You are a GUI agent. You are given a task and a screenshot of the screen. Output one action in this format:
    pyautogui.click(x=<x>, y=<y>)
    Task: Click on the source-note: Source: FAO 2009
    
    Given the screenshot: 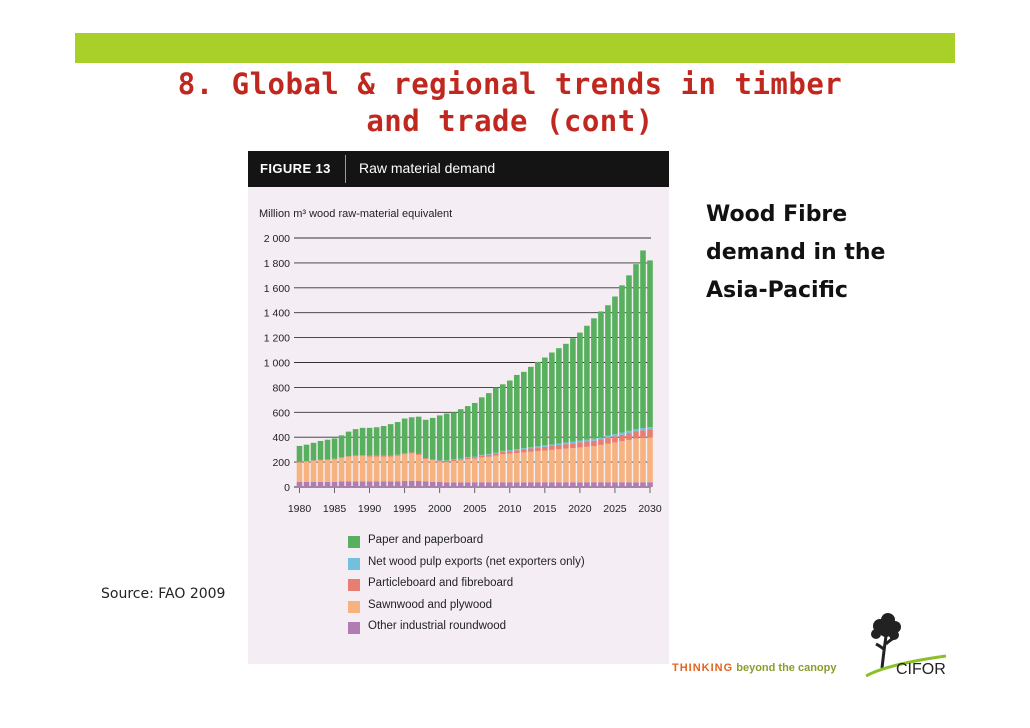 What is the action you would take?
    pyautogui.click(x=163, y=594)
    